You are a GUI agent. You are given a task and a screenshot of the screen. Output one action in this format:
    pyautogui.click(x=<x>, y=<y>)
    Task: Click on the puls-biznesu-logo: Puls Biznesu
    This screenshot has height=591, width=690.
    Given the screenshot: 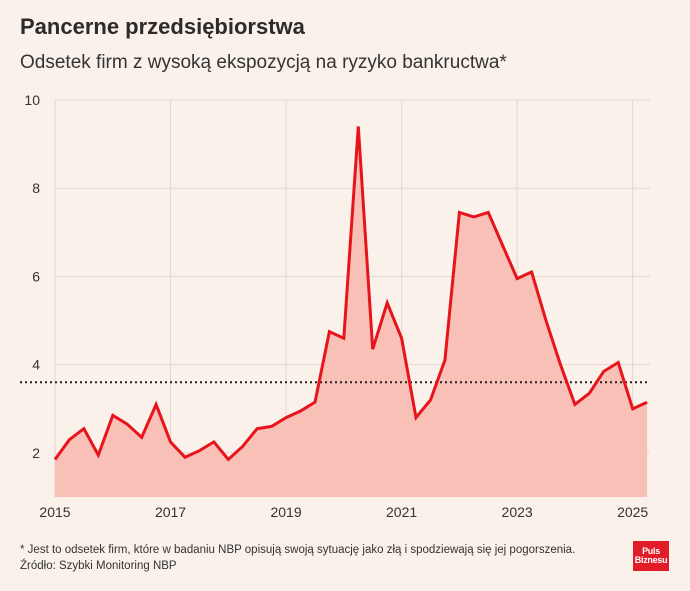 What is the action you would take?
    pyautogui.click(x=651, y=556)
    